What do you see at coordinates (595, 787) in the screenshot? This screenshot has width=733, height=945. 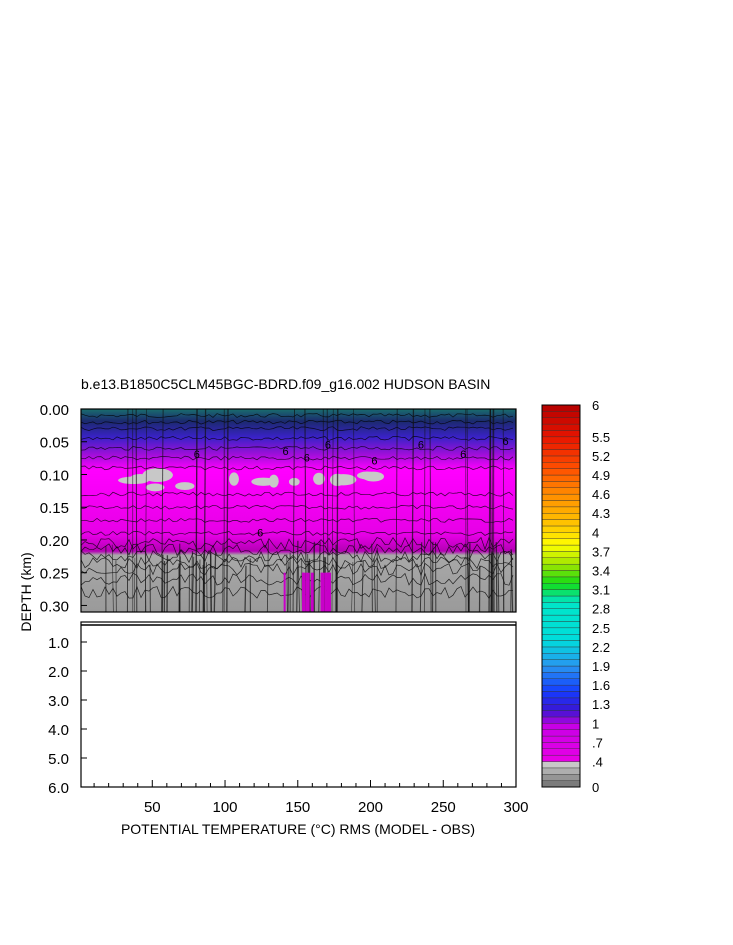 I see `colorbar-label: 0` at bounding box center [595, 787].